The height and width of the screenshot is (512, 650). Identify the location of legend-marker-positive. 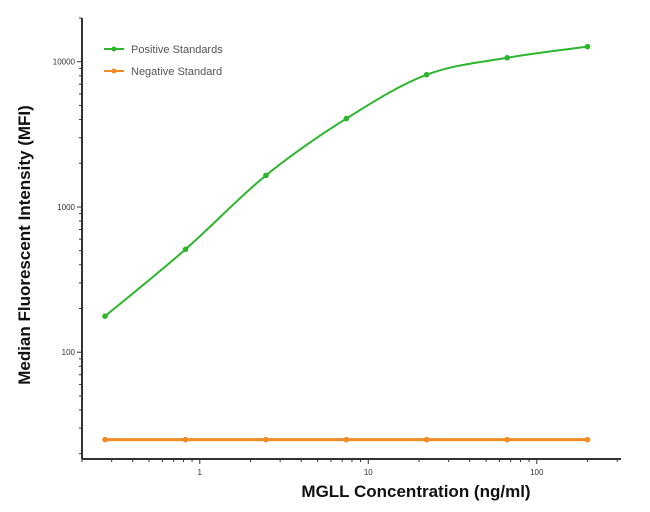
(114, 49).